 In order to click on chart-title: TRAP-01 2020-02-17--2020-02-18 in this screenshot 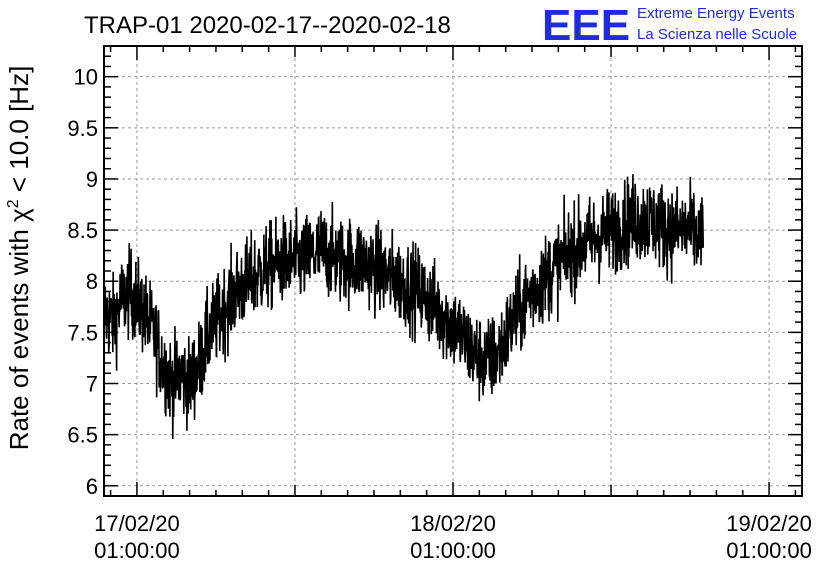, I will do `click(267, 25)`.